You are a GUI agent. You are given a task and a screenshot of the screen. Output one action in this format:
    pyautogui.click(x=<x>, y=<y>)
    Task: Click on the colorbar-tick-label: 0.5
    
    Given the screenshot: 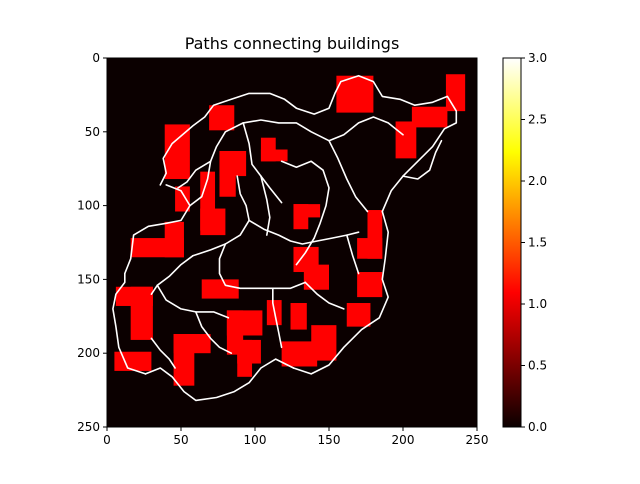 What is the action you would take?
    pyautogui.click(x=537, y=366)
    